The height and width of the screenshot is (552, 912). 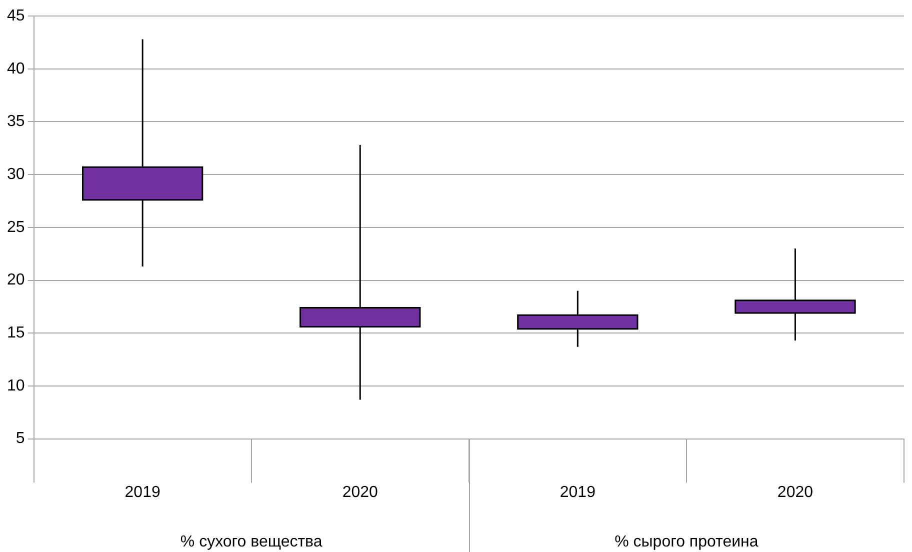 What do you see at coordinates (16, 69) in the screenshot?
I see `y-tick-label: 40` at bounding box center [16, 69].